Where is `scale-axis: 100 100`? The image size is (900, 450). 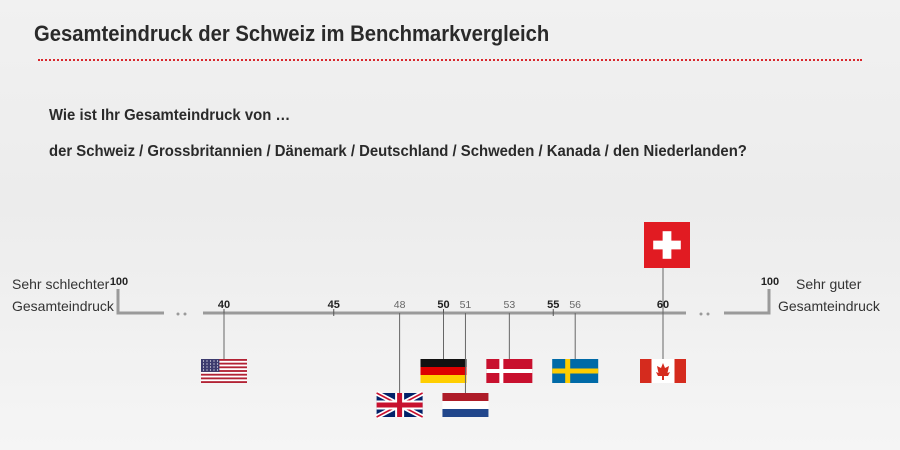 scale-axis: 100 100 is located at coordinates (444, 296).